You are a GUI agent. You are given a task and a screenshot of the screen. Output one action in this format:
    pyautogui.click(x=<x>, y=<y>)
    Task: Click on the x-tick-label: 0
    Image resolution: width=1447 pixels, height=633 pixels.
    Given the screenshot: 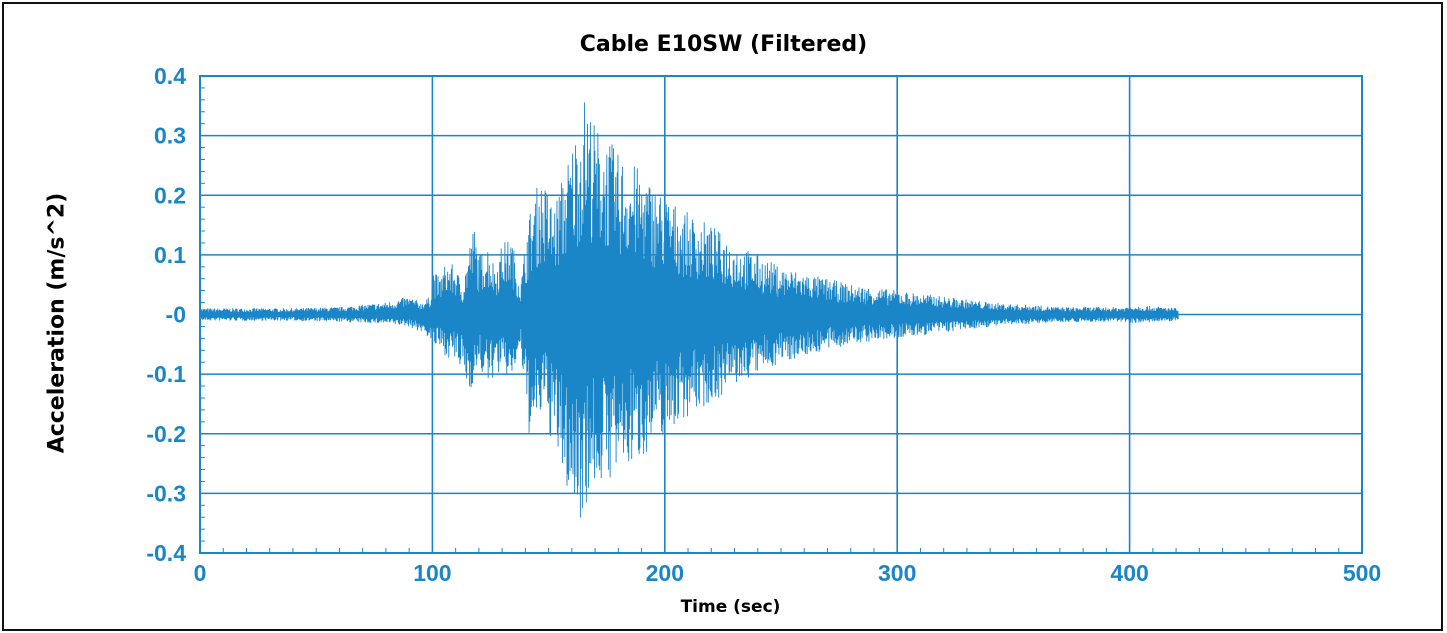 What is the action you would take?
    pyautogui.click(x=200, y=573)
    